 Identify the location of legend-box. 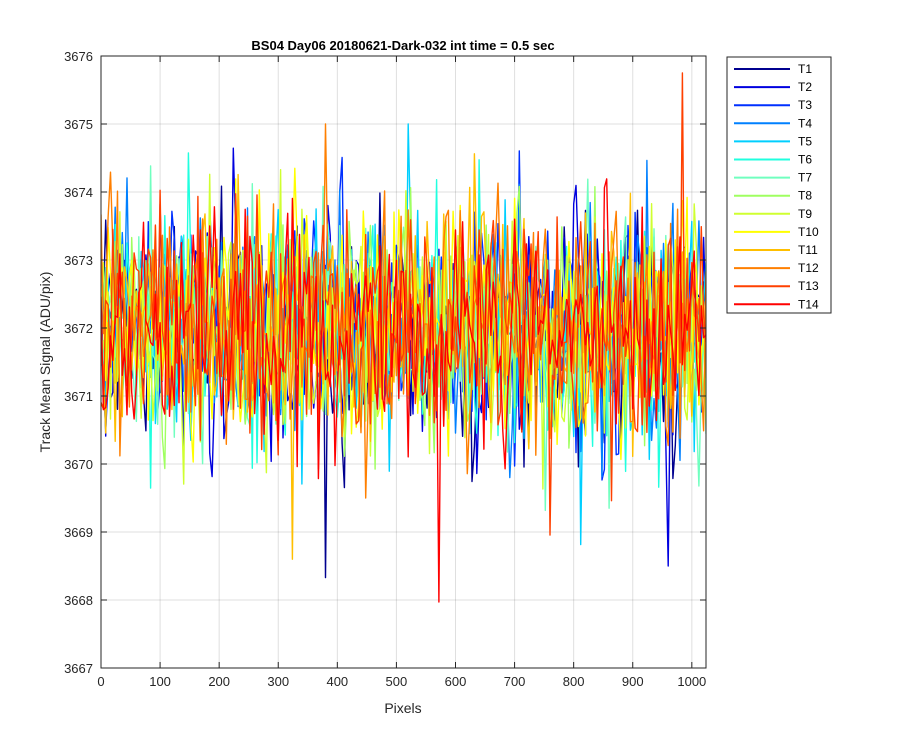
(779, 185).